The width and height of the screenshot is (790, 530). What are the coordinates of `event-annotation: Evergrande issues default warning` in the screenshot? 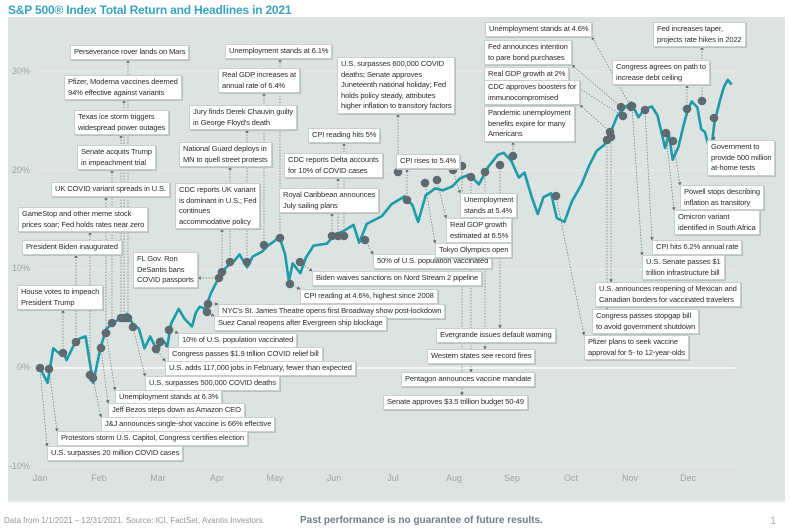 It's located at (496, 335).